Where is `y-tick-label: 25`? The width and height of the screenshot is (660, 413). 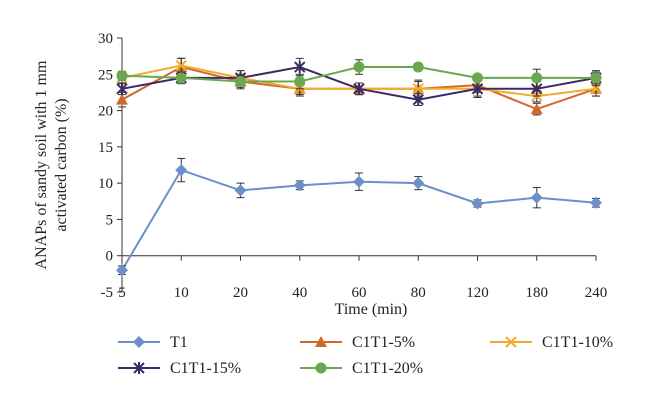 y-tick-label: 25 is located at coordinates (105, 75).